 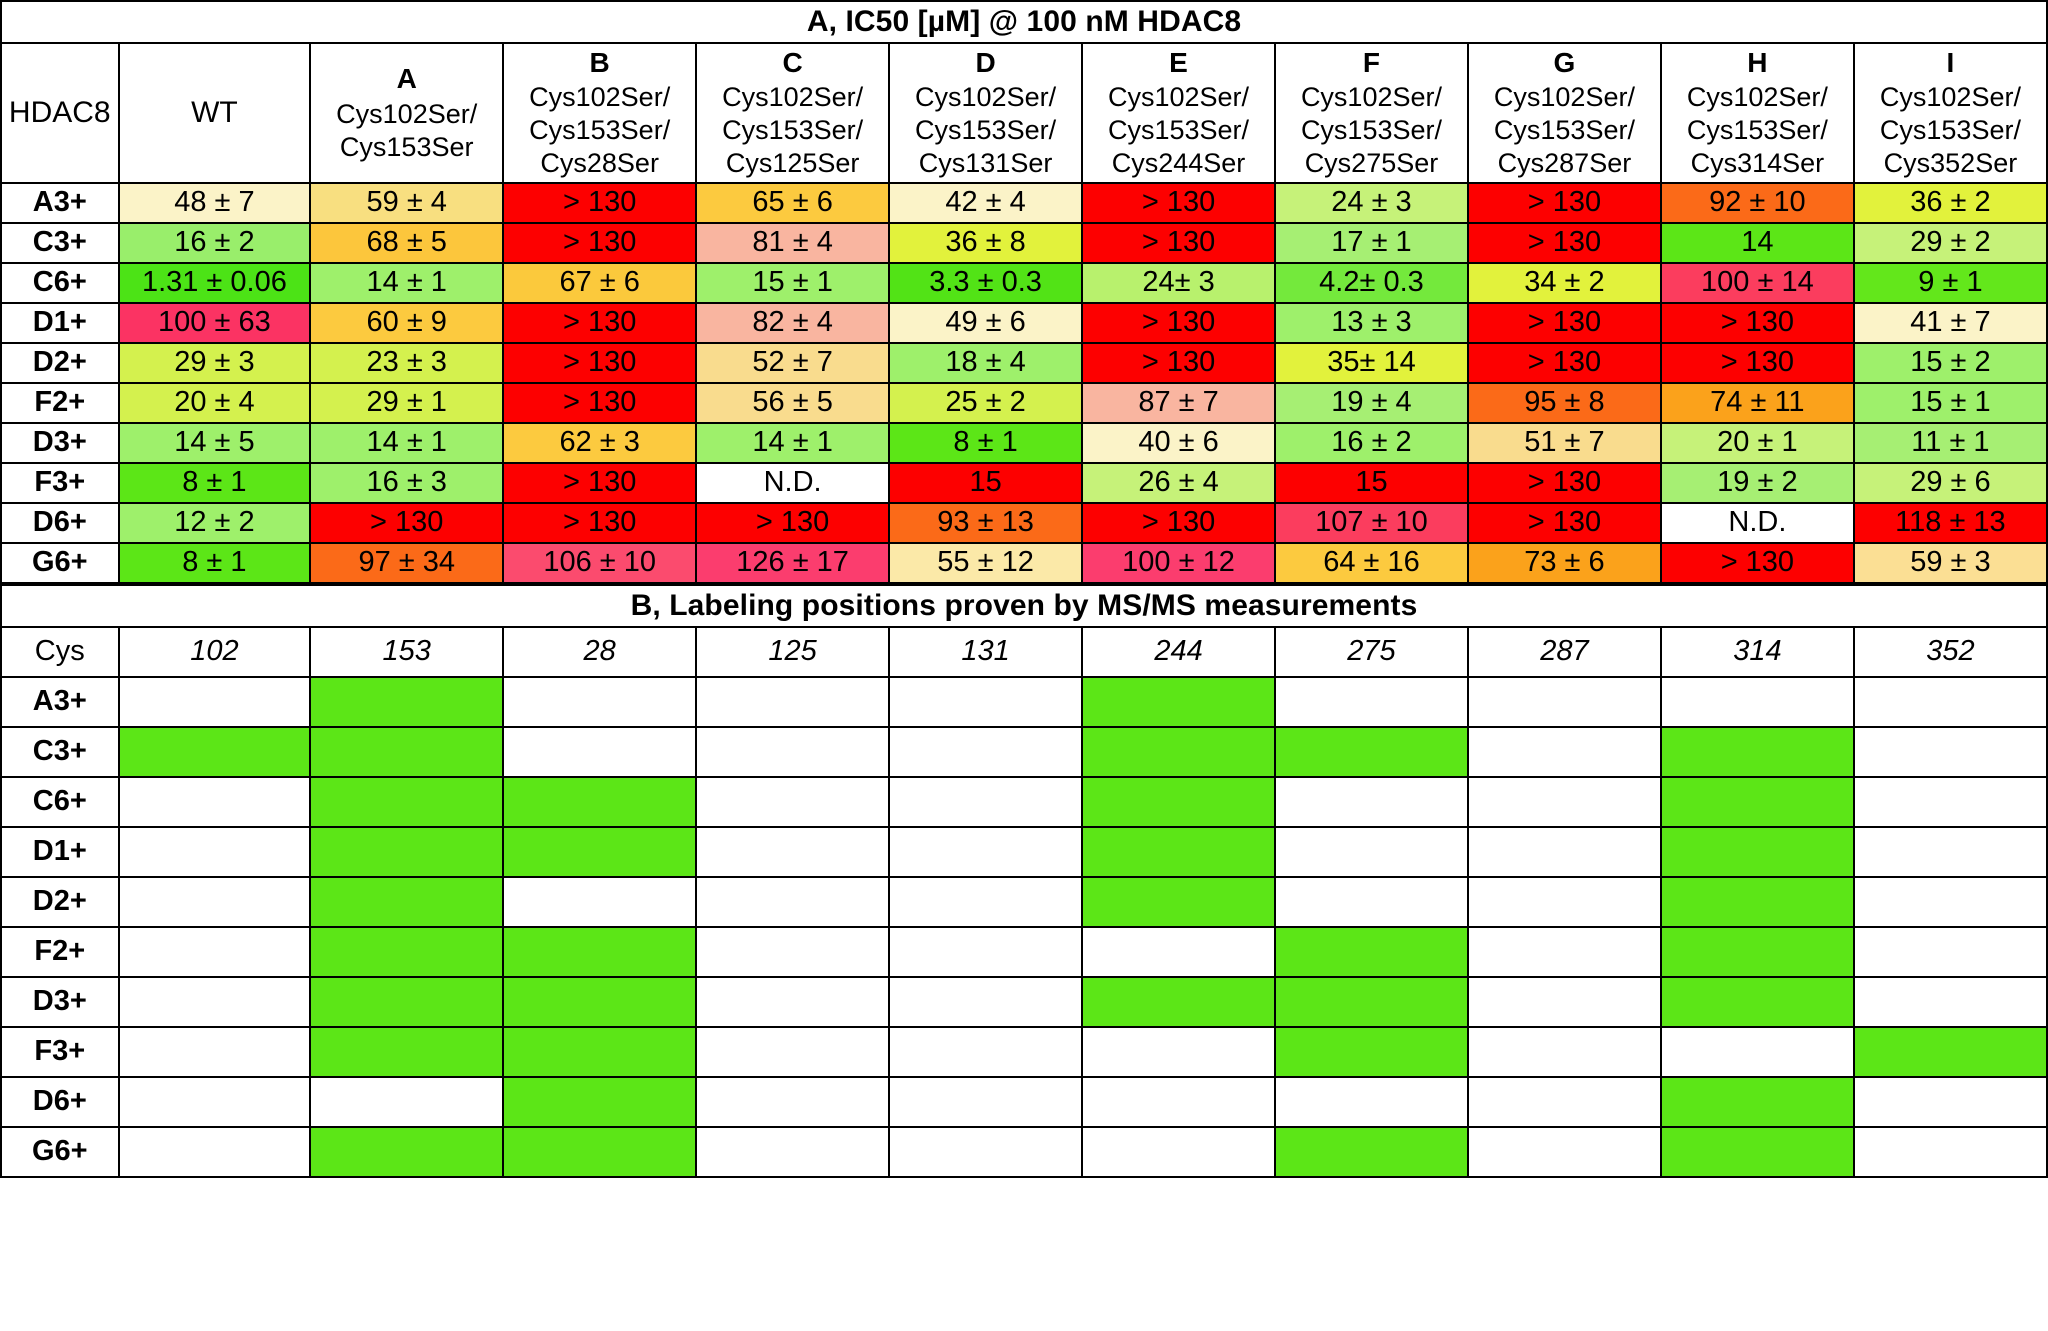 What do you see at coordinates (214, 522) in the screenshot?
I see `panel-a-ic50-cell: 12 ± 2` at bounding box center [214, 522].